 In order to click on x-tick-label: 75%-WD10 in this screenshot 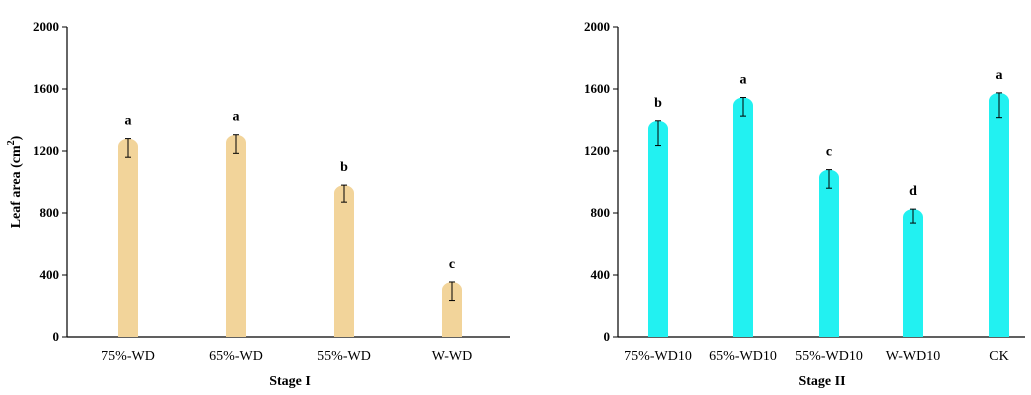, I will do `click(658, 356)`.